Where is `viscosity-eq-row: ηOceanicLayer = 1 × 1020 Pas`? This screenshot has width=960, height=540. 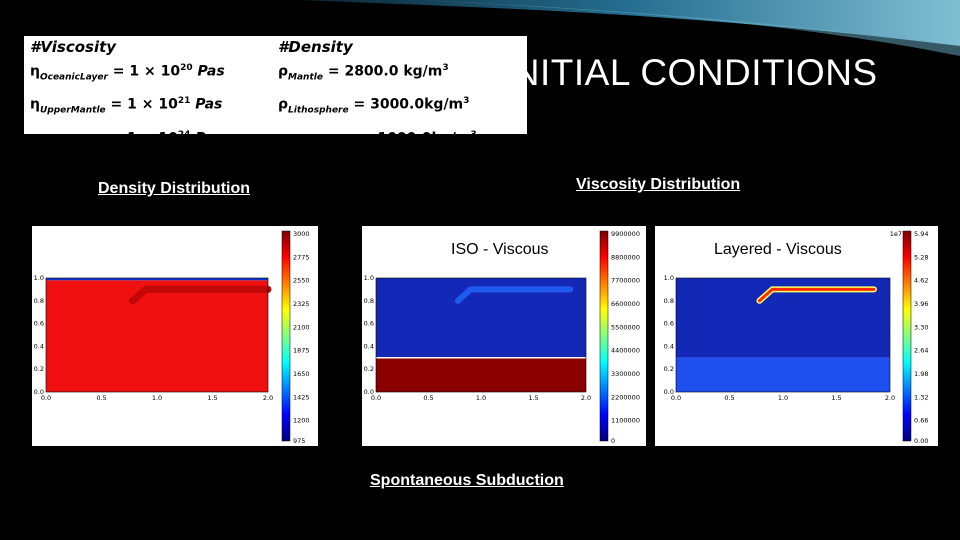 viscosity-eq-row: ηOceanicLayer = 1 × 1020 Pas is located at coordinates (127, 73).